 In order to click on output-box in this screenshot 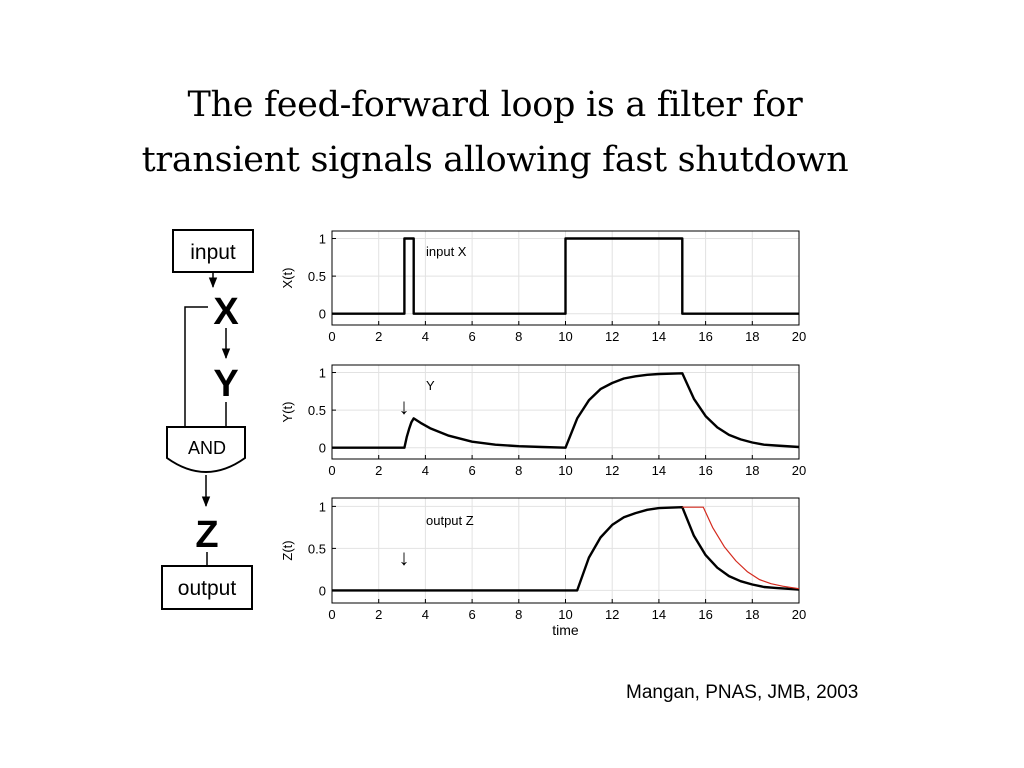, I will do `click(207, 587)`.